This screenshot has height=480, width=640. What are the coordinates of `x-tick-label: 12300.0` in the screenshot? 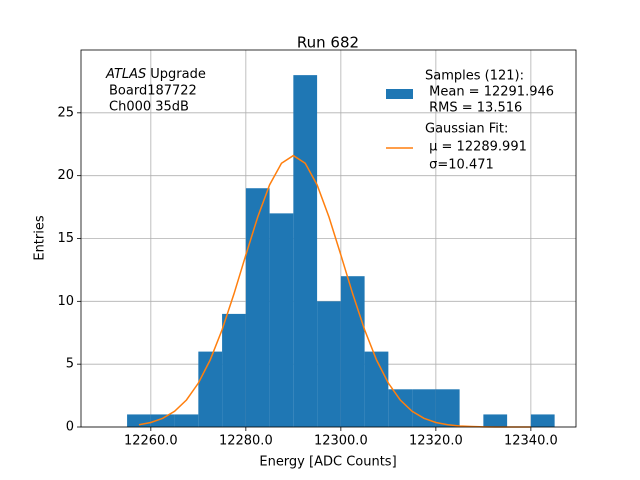 It's located at (341, 441).